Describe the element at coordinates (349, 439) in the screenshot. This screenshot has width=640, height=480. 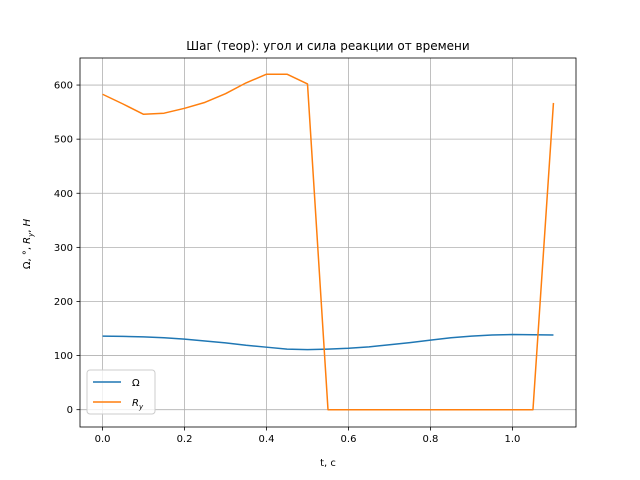
I see `x-tick-label: 0.6` at that location.